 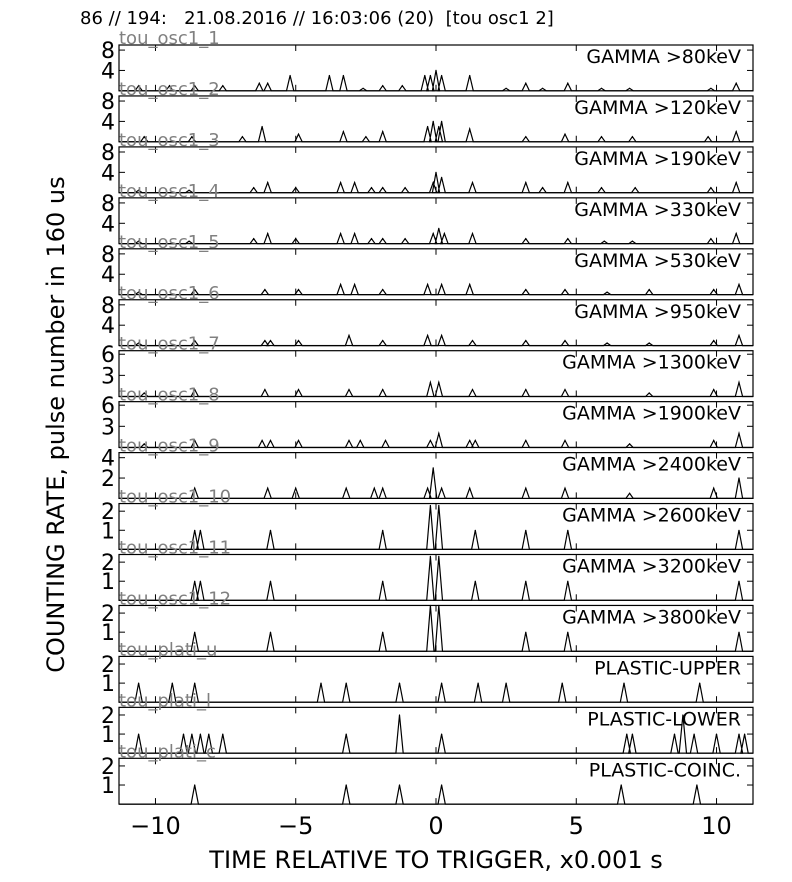 What do you see at coordinates (108, 427) in the screenshot?
I see `y-tick-label: 3` at bounding box center [108, 427].